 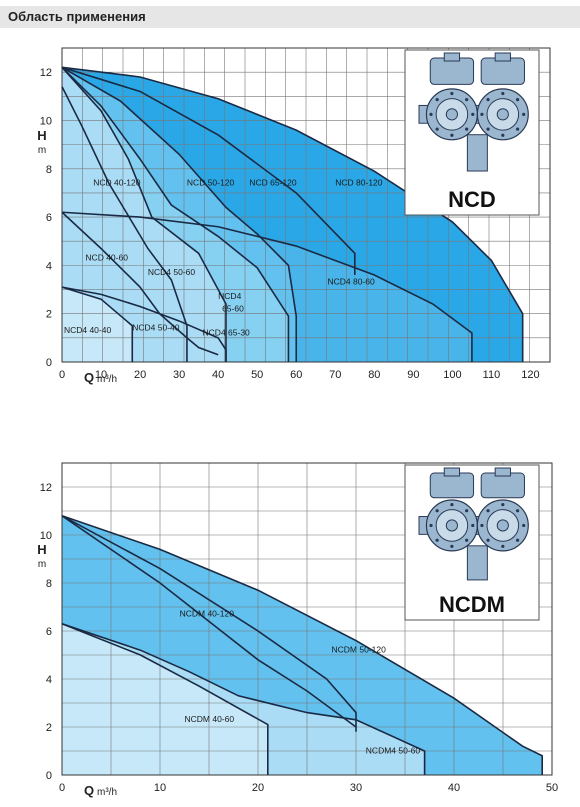 What do you see at coordinates (472, 199) in the screenshot?
I see `chart-title: NCD` at bounding box center [472, 199].